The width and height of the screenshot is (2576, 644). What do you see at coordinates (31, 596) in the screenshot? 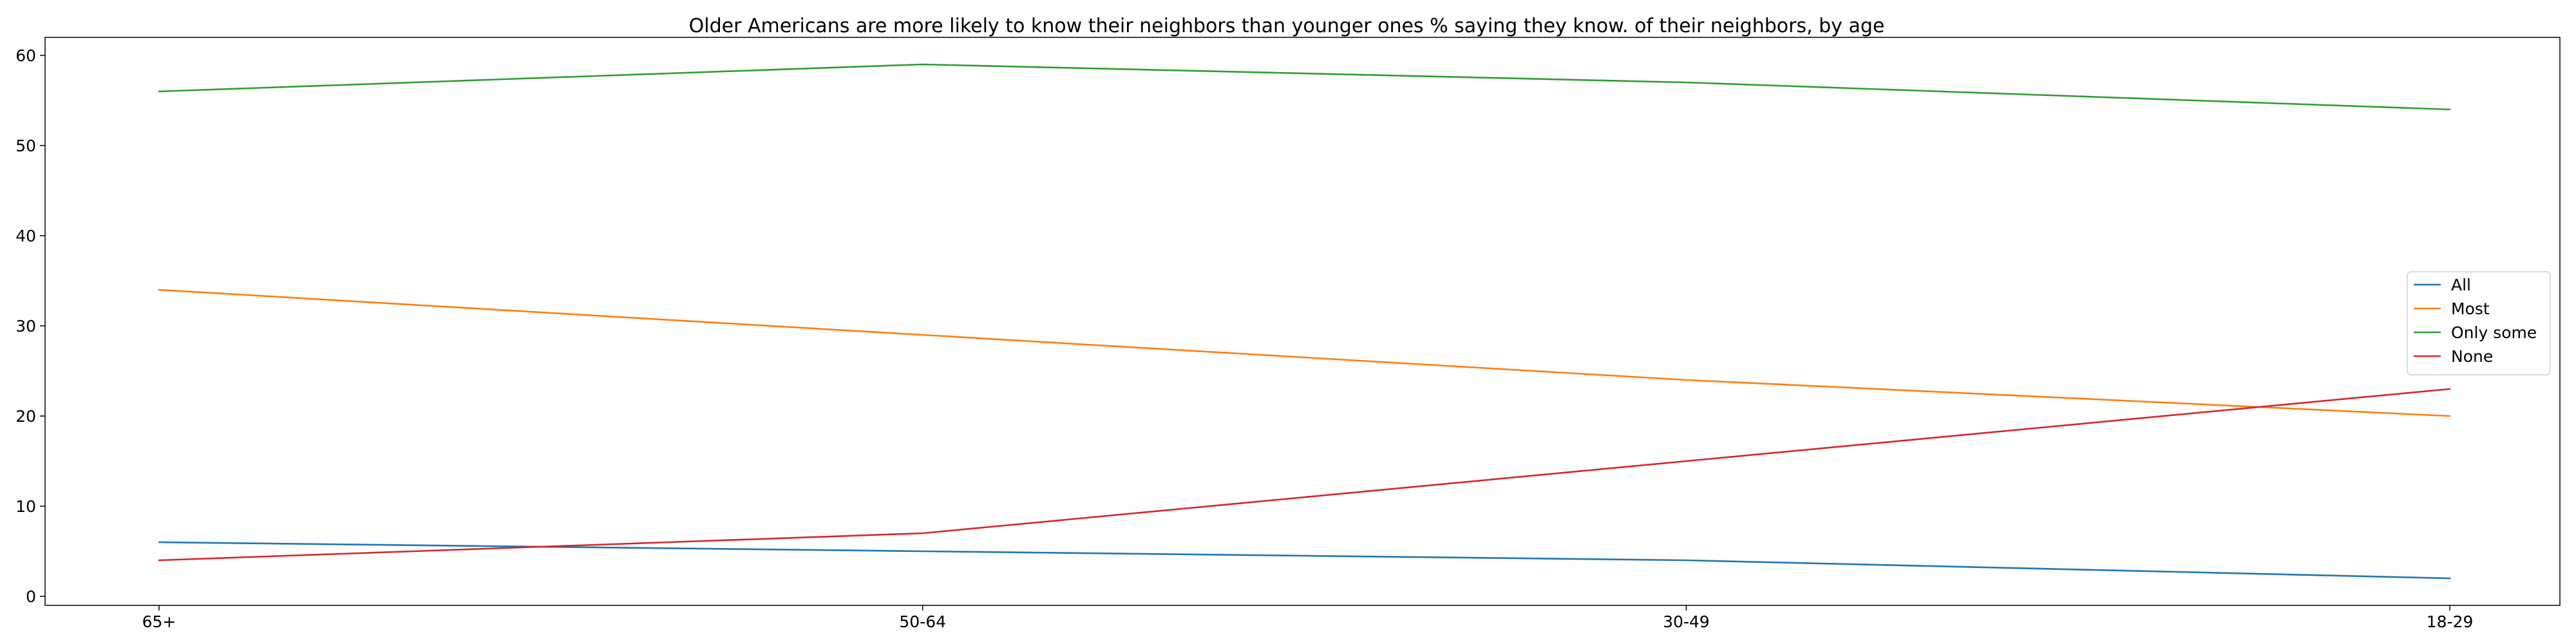
I see `y-tick-label: 0` at bounding box center [31, 596].